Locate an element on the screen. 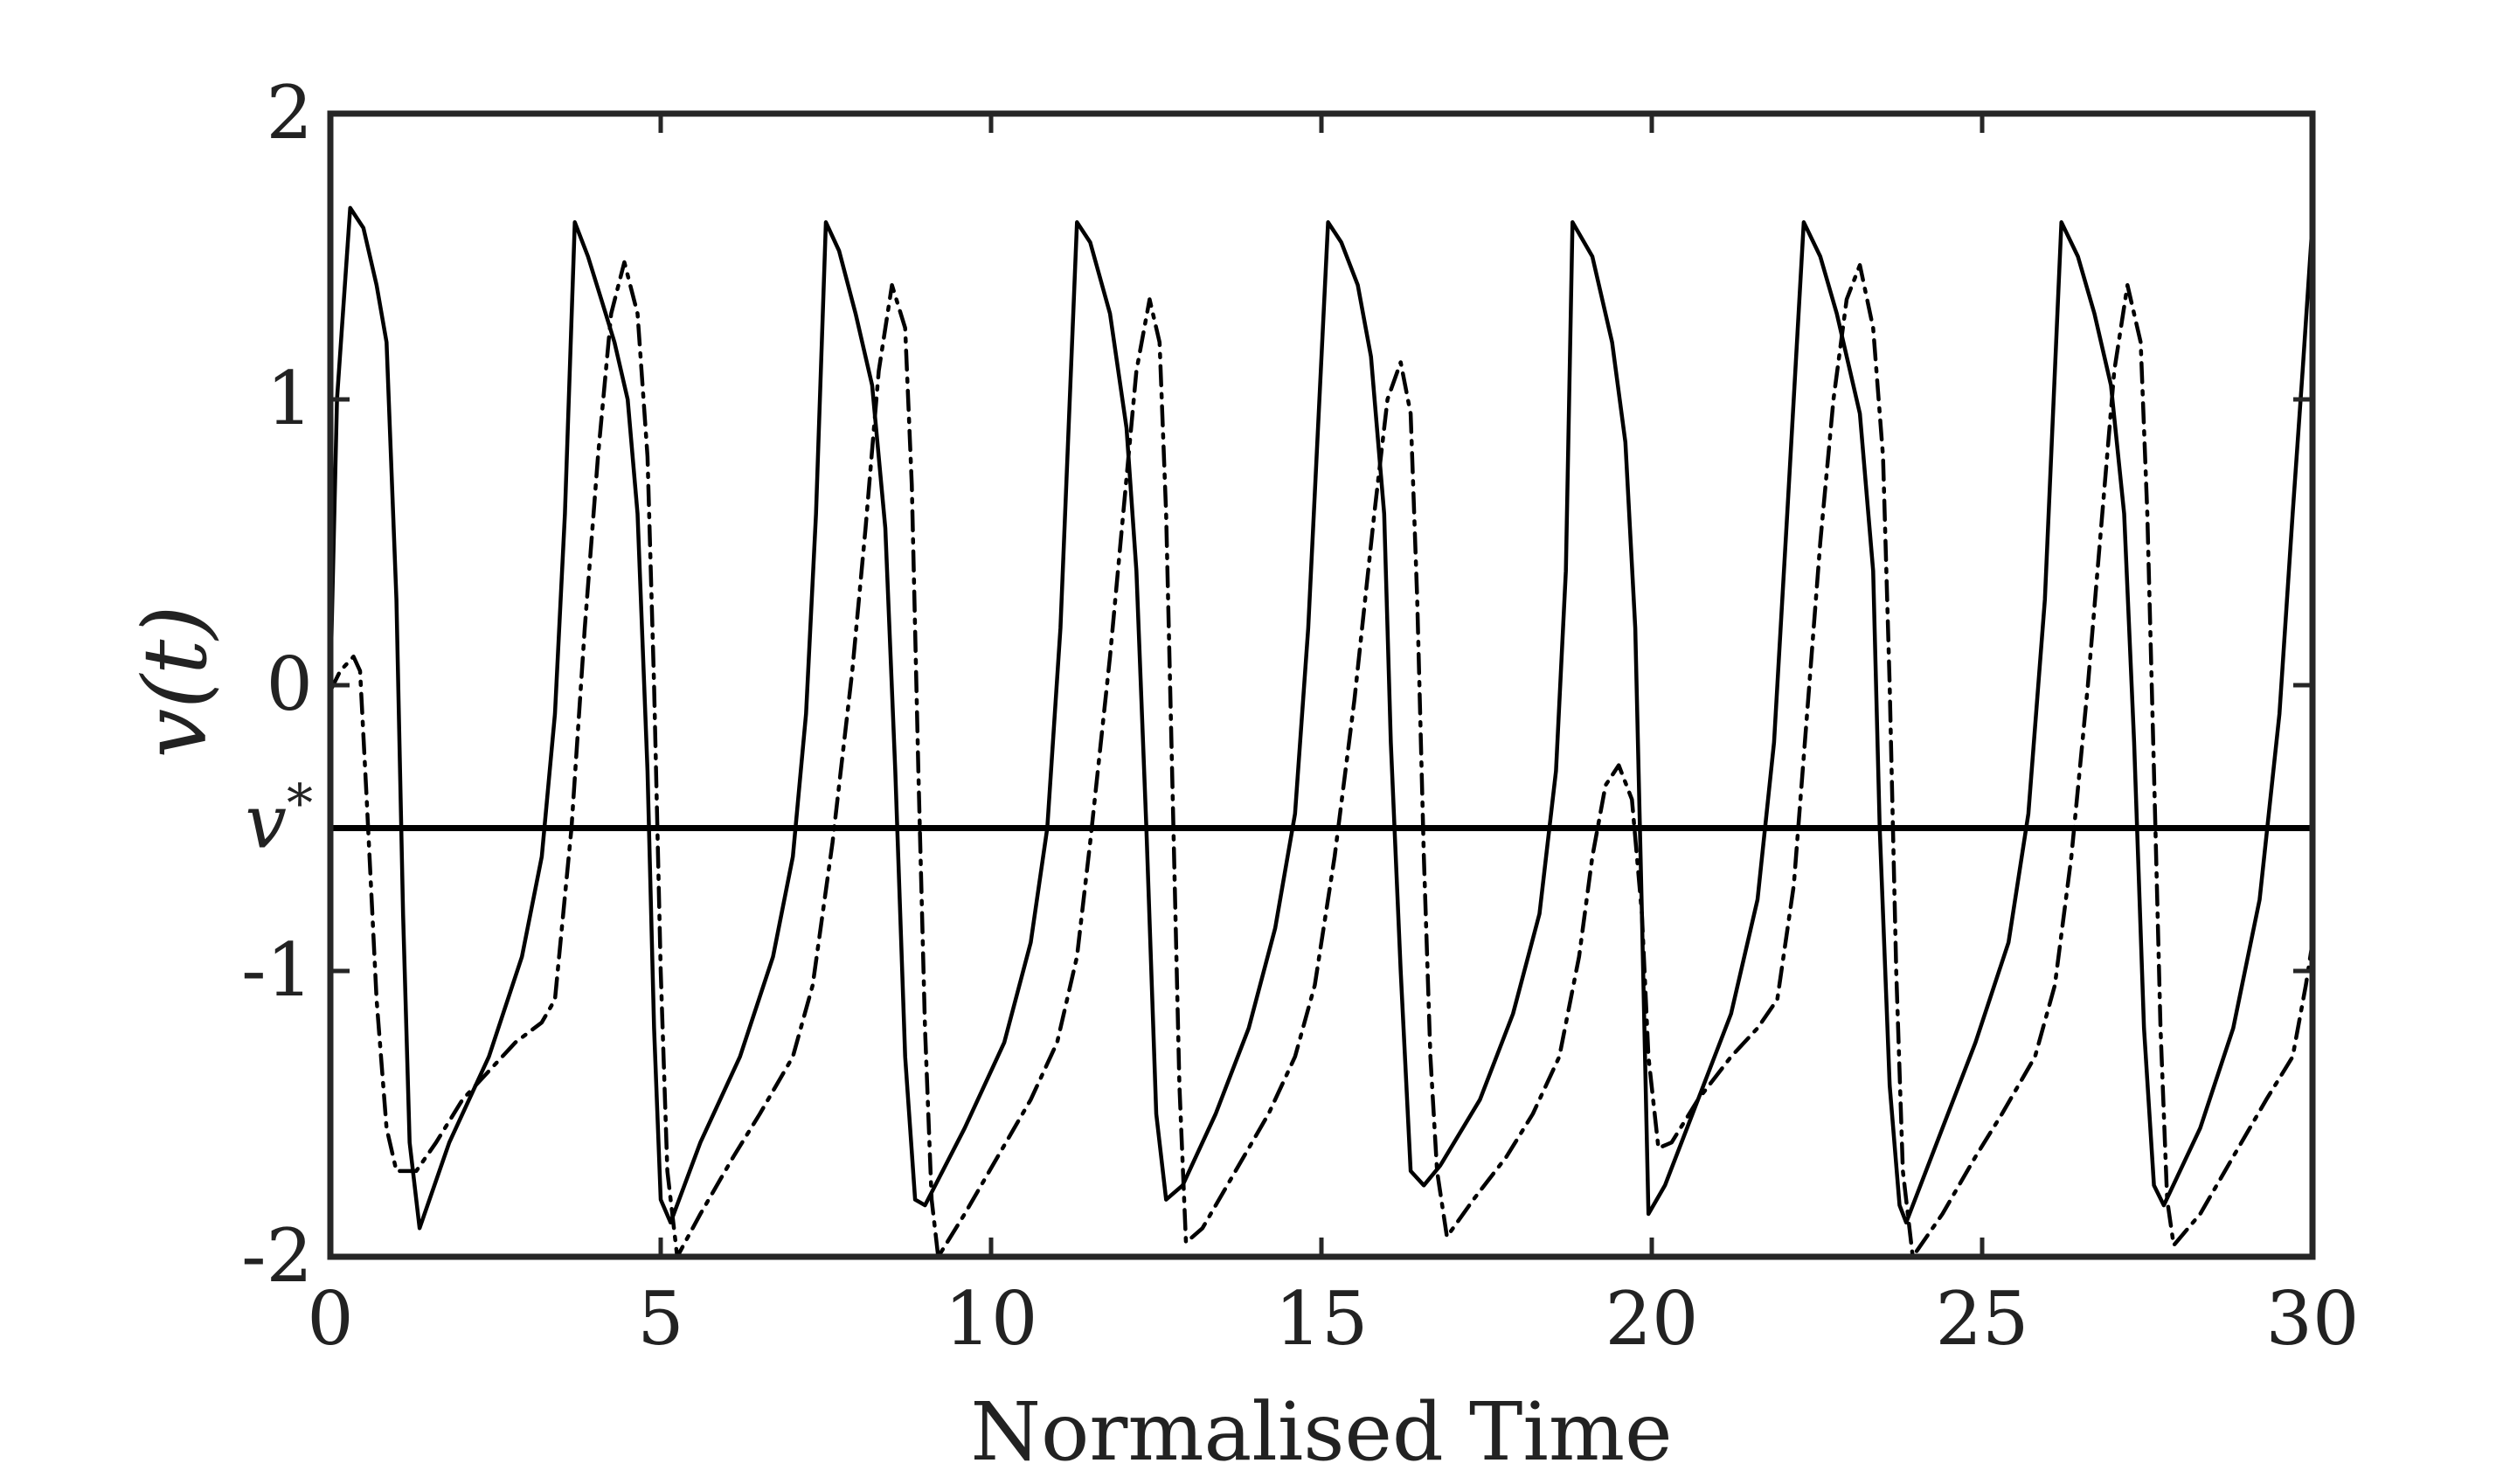 The height and width of the screenshot is (1484, 2517). x-tick-label: 5 is located at coordinates (660, 1319).